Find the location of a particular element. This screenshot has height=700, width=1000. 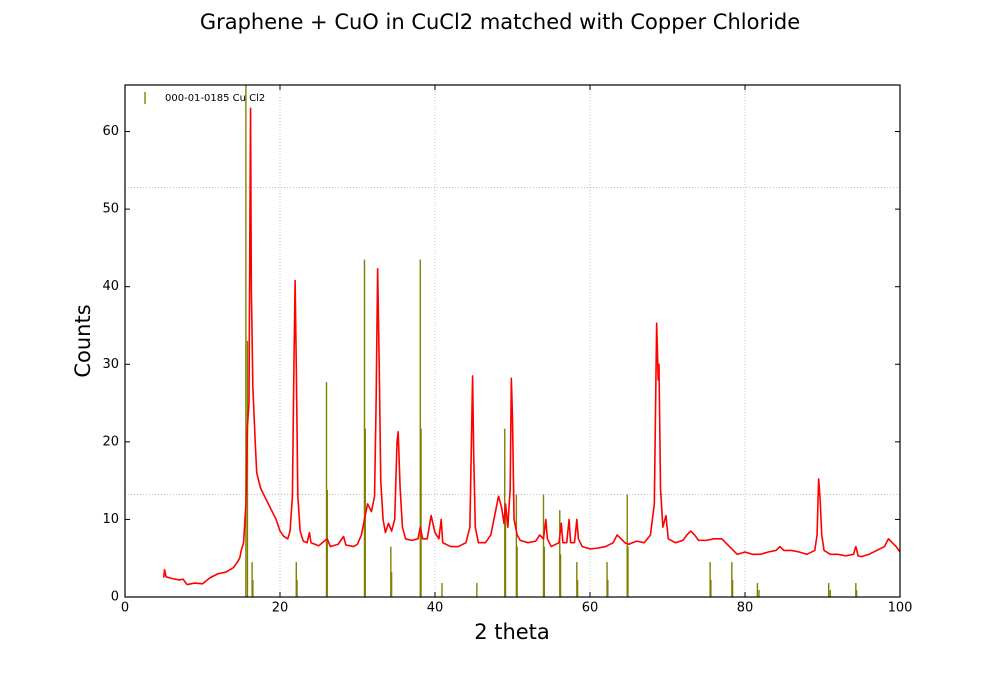

legend-label: 000-01-0185 Cu Cl2 is located at coordinates (215, 98).